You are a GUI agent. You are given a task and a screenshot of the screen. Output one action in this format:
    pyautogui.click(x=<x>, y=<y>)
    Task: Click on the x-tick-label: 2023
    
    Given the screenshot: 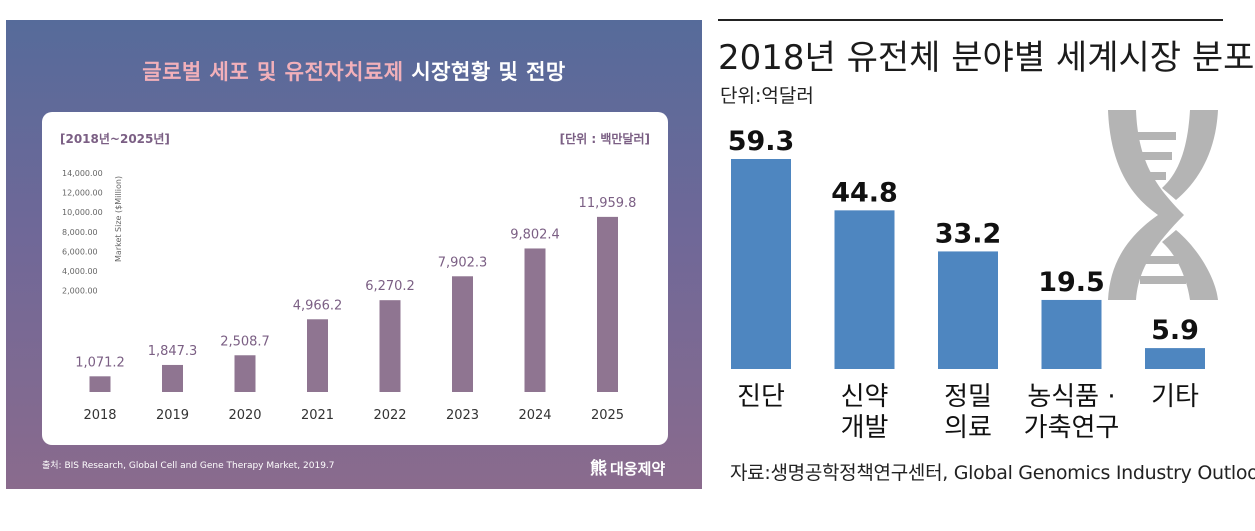 What is the action you would take?
    pyautogui.click(x=462, y=415)
    